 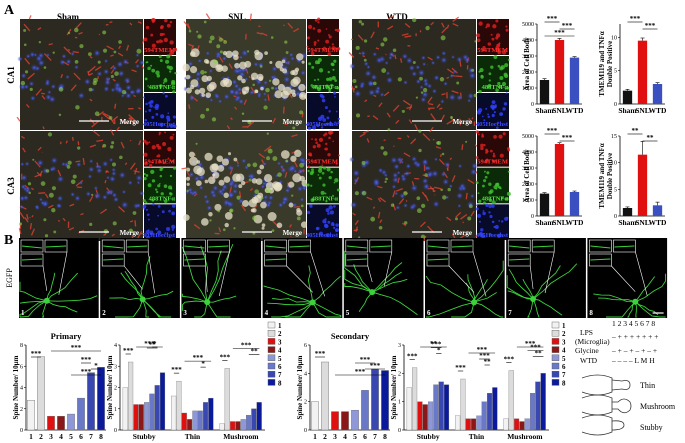 What do you see at coordinates (586, 332) in the screenshot?
I see `treatment-row-lps-label: LPS` at bounding box center [586, 332].